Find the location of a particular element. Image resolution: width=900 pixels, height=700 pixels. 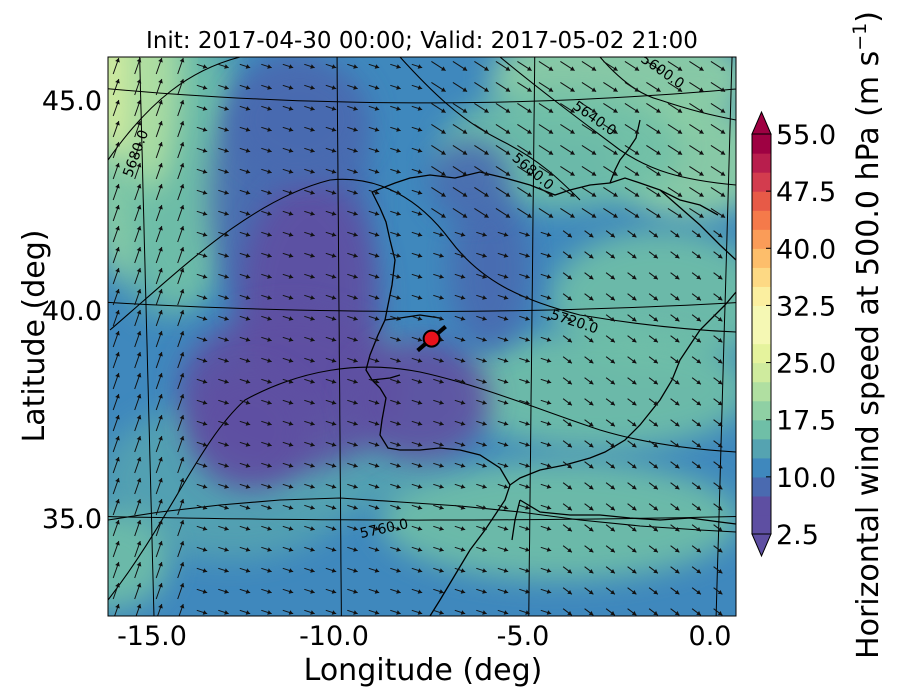

colorbar-tick-label: 17.5 is located at coordinates (806, 421).